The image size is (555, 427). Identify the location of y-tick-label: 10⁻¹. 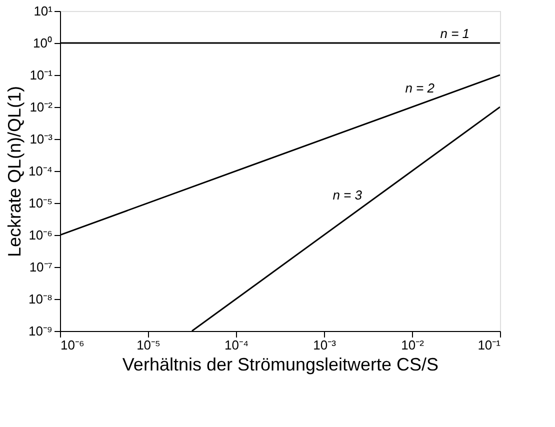
(42, 75).